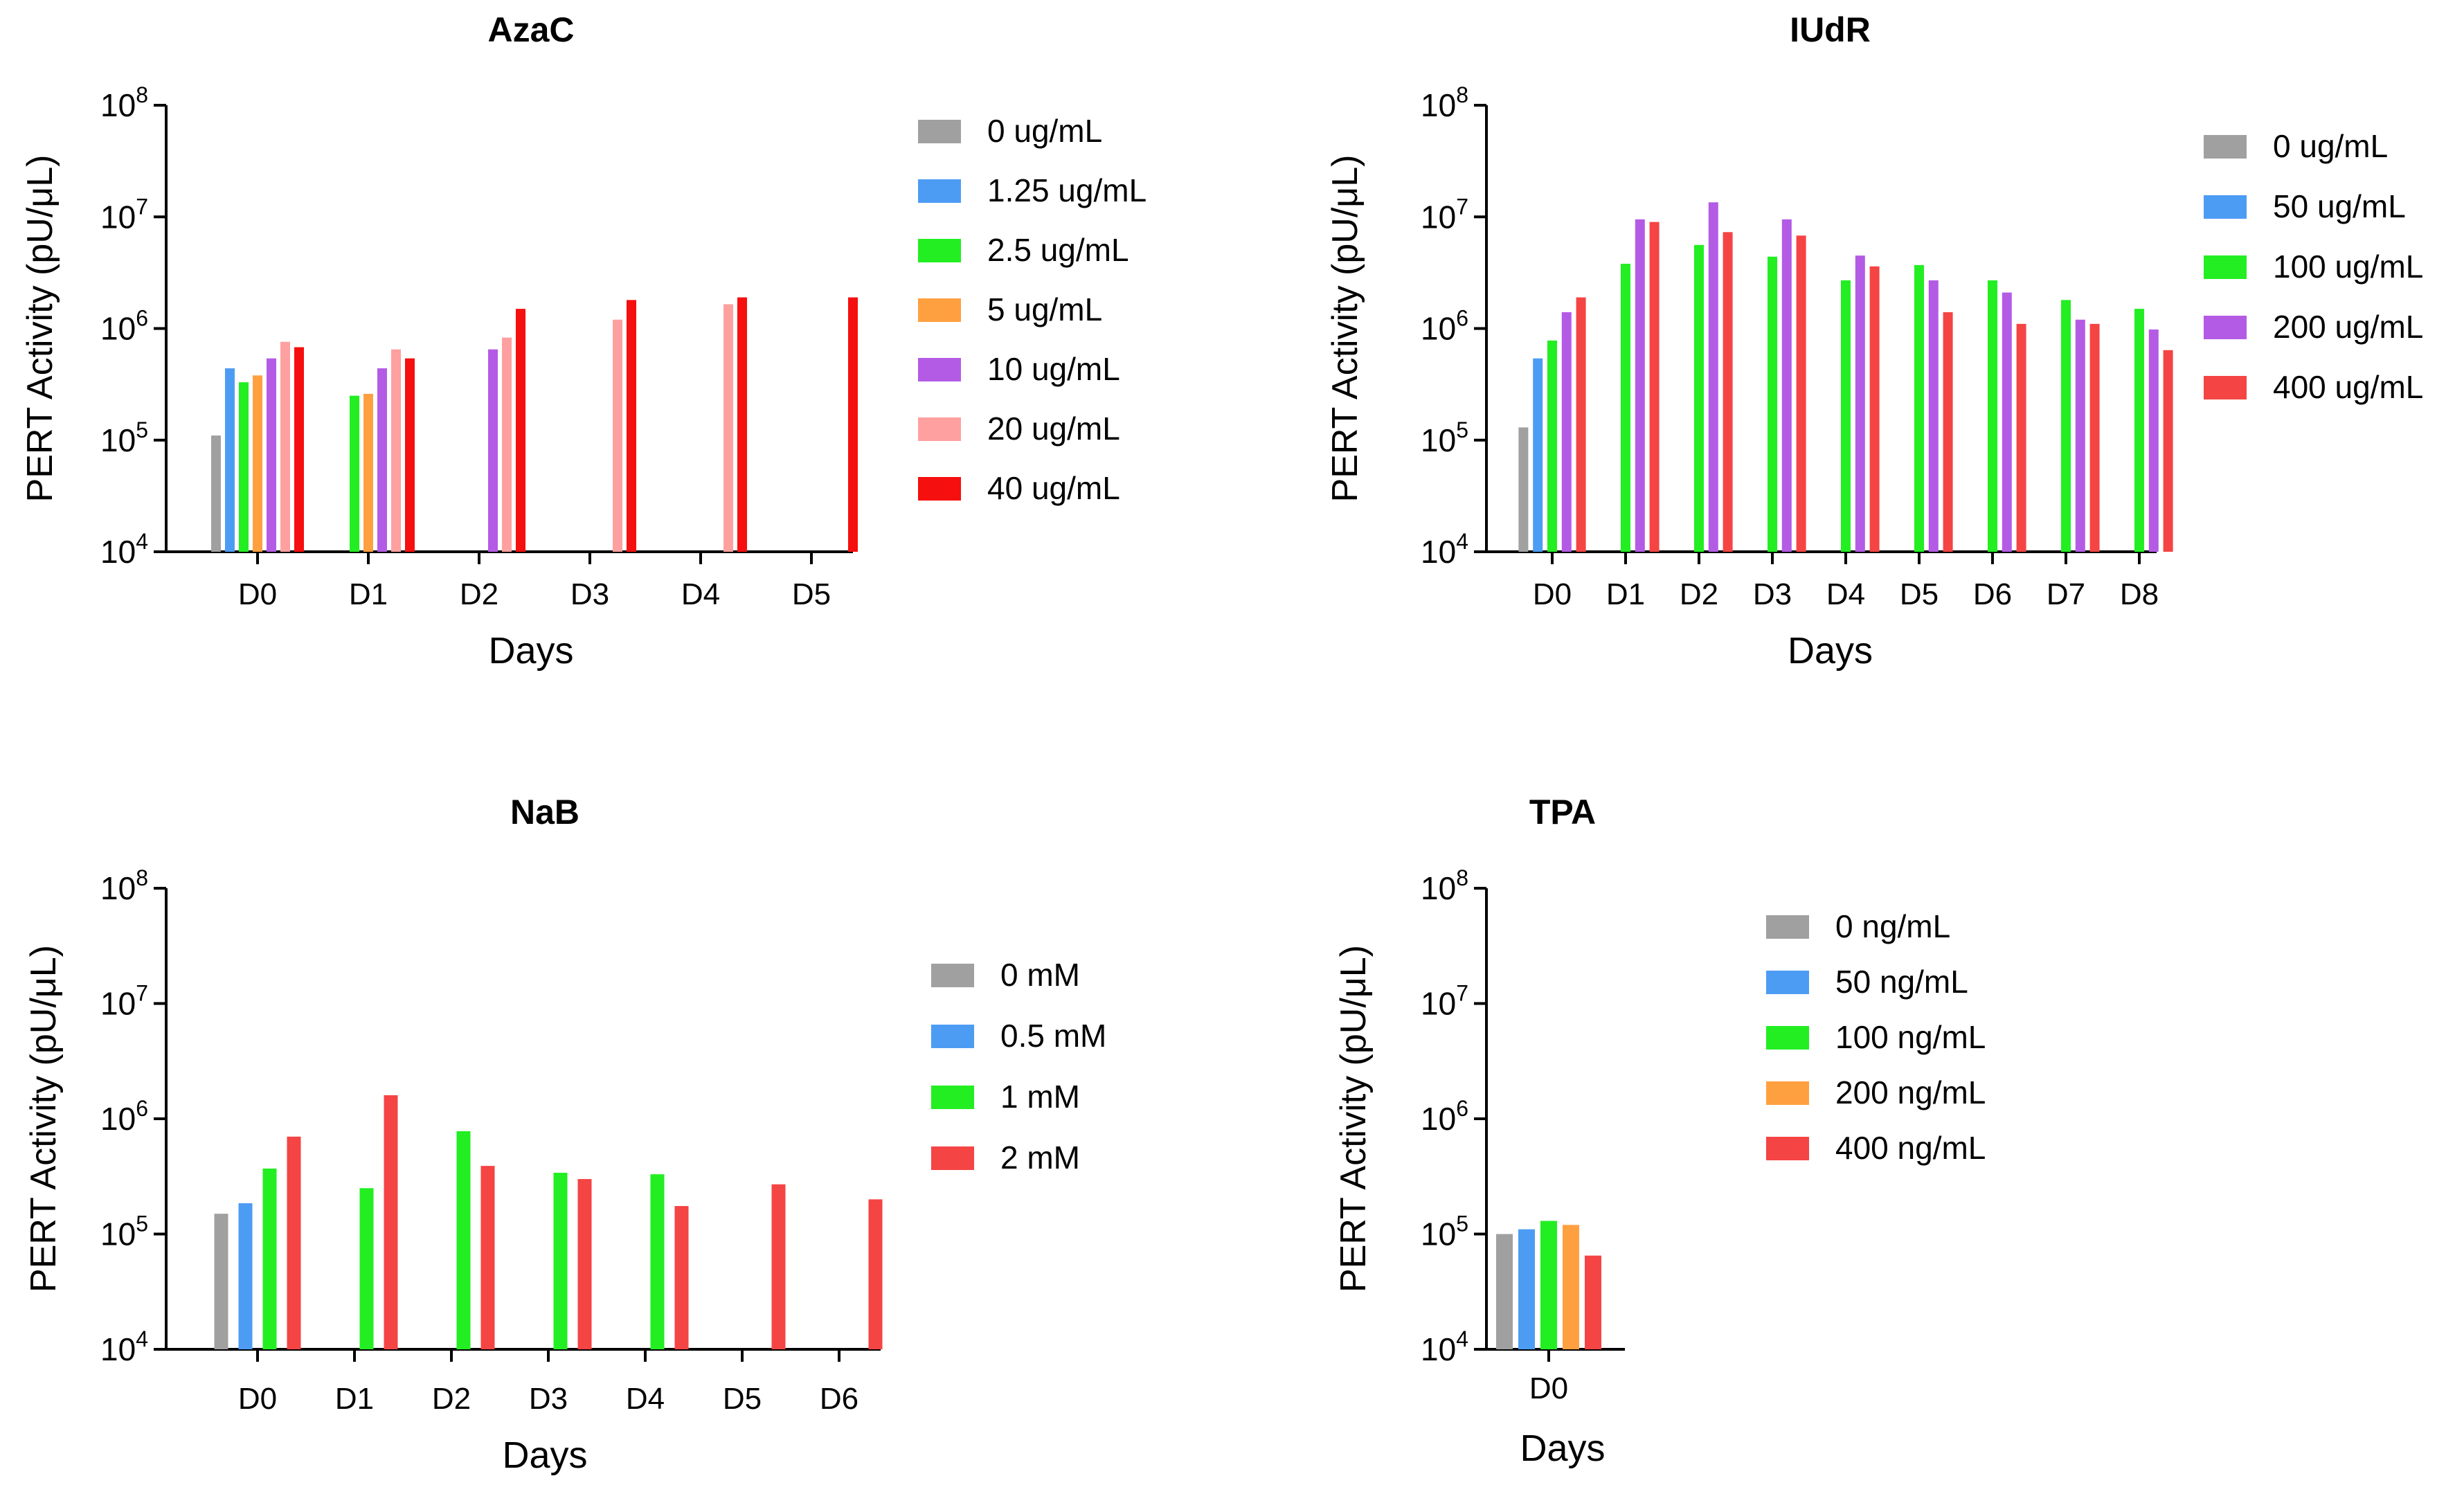 The width and height of the screenshot is (2464, 1485). I want to click on legend-label: 10 ug/mL, so click(1053, 369).